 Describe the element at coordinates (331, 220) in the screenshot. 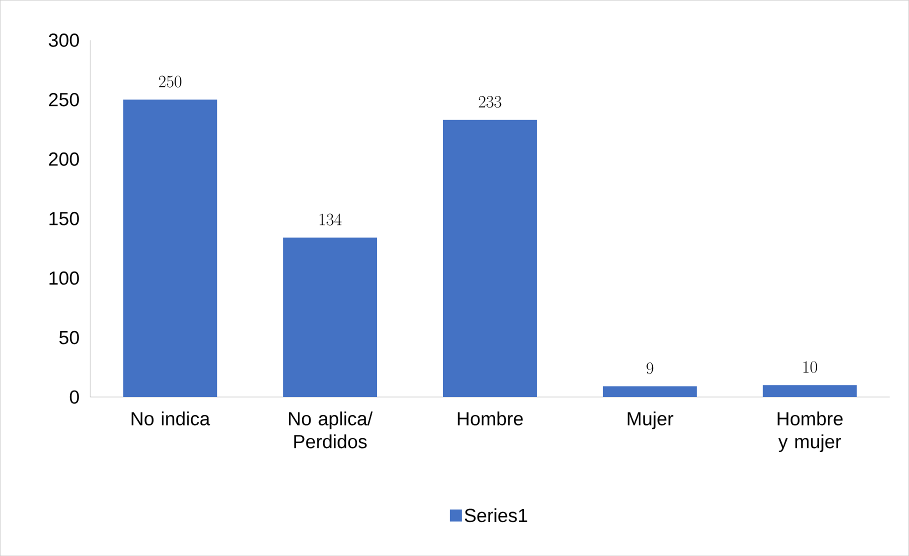

I see `data-label: 134` at that location.